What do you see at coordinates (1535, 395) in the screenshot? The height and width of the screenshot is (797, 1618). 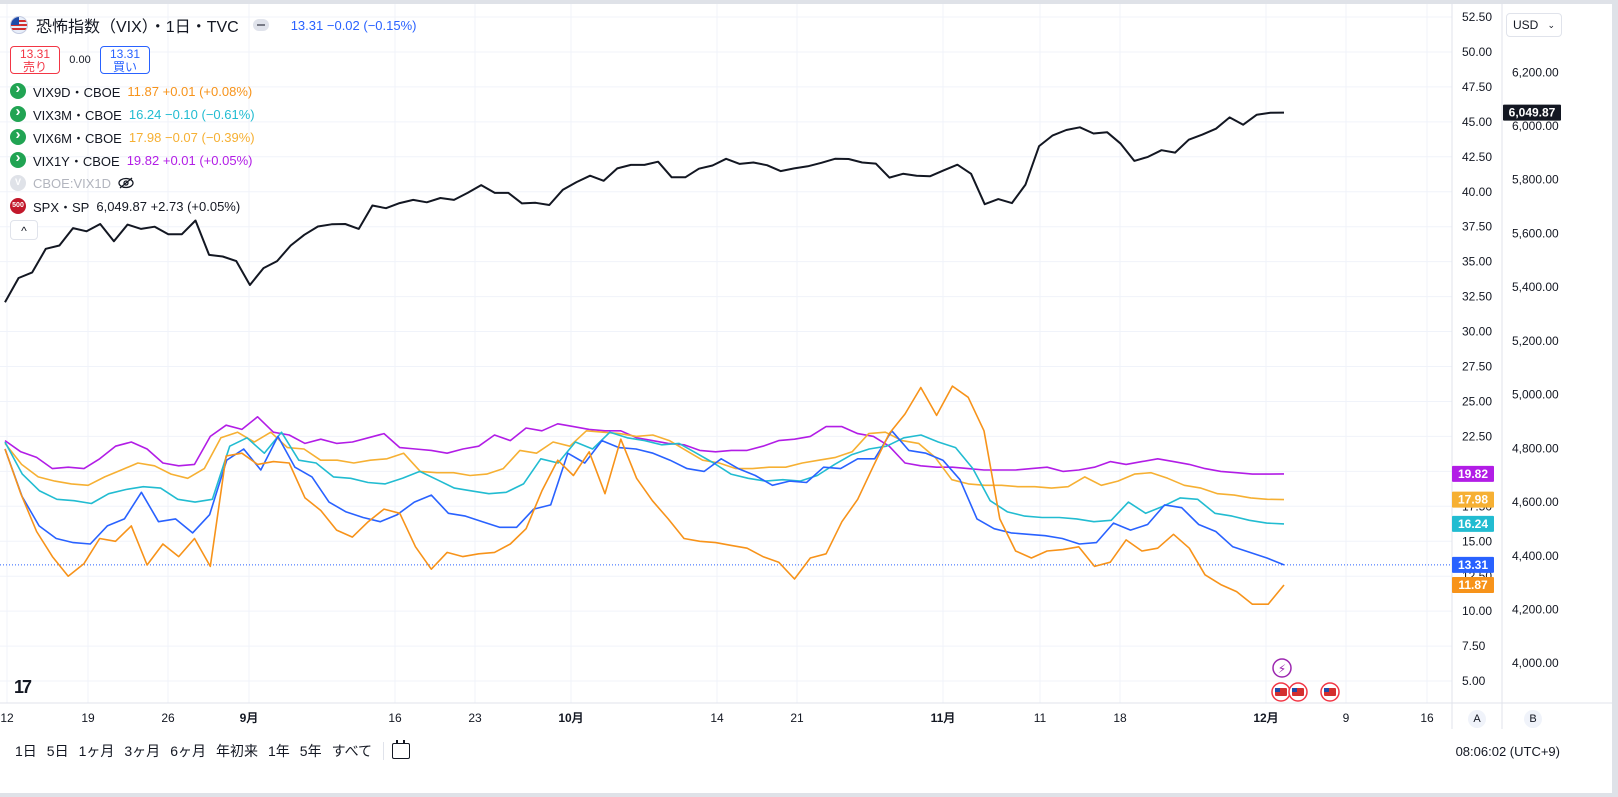 I see `right-axis-tick: 5,000.00` at bounding box center [1535, 395].